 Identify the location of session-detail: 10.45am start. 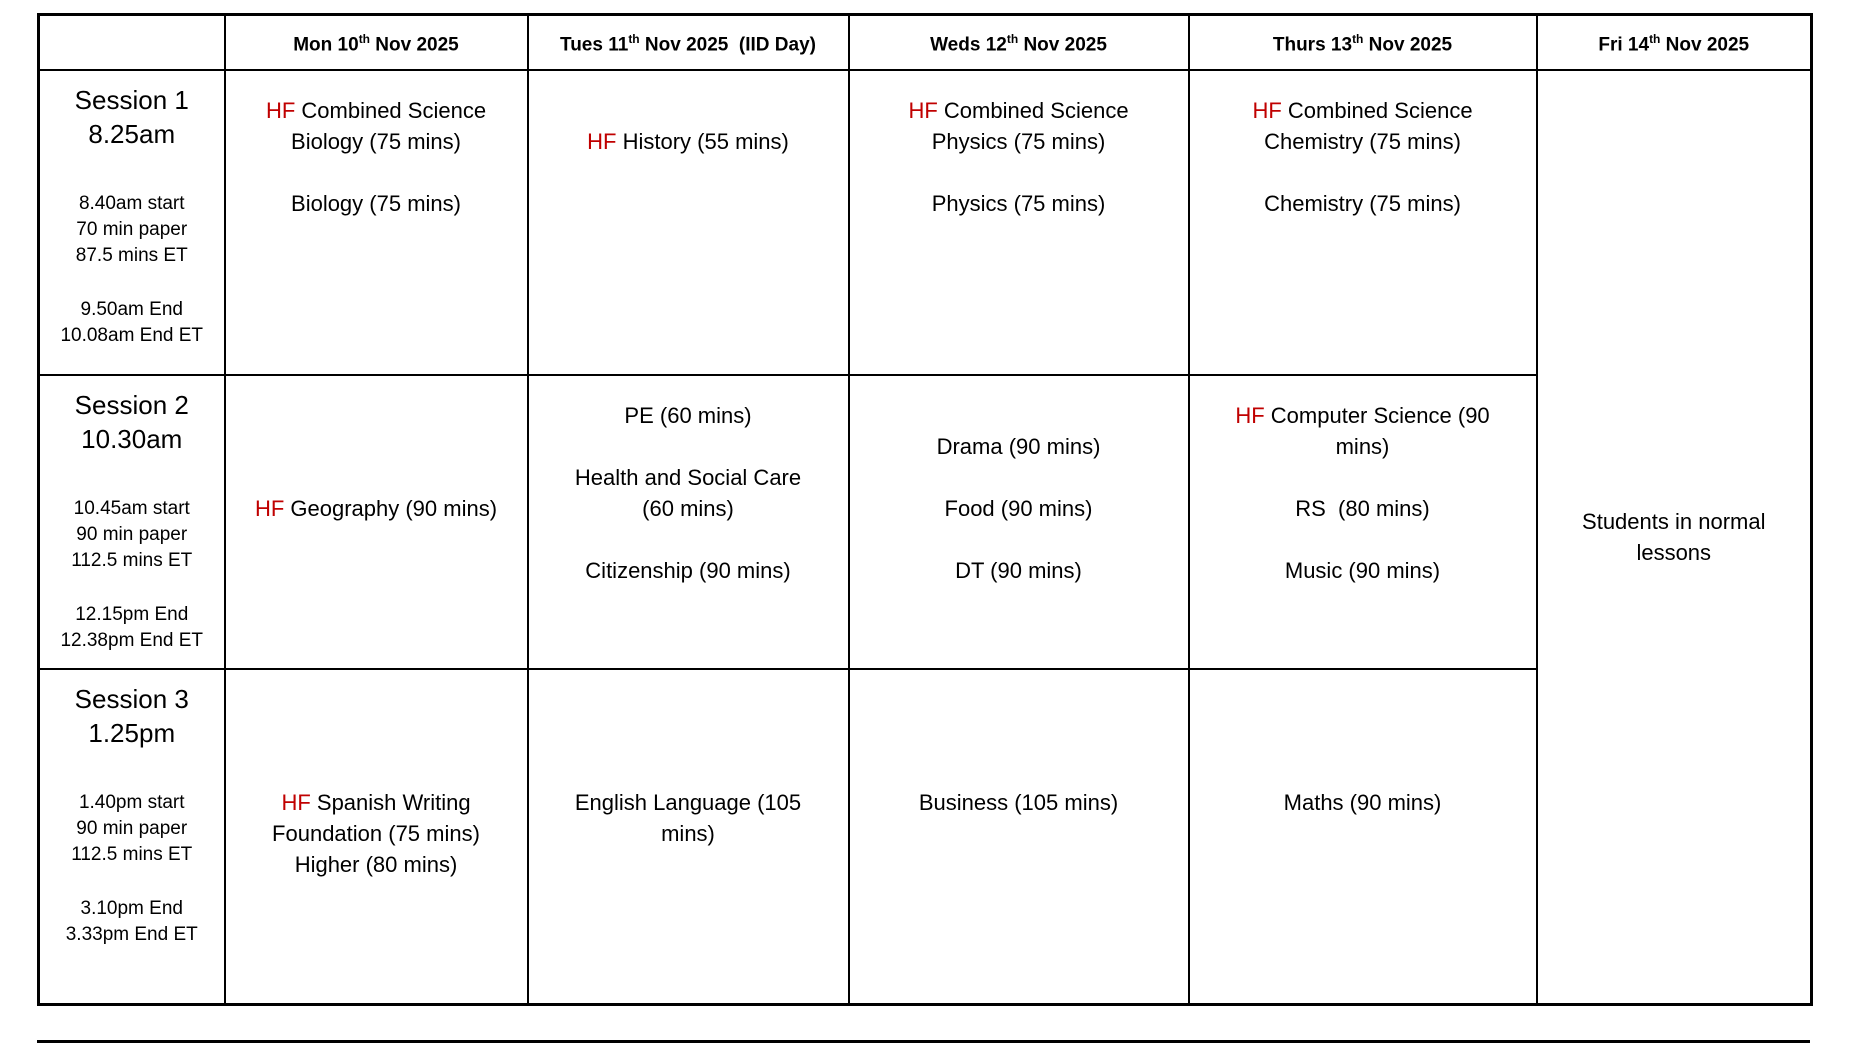
(131, 508).